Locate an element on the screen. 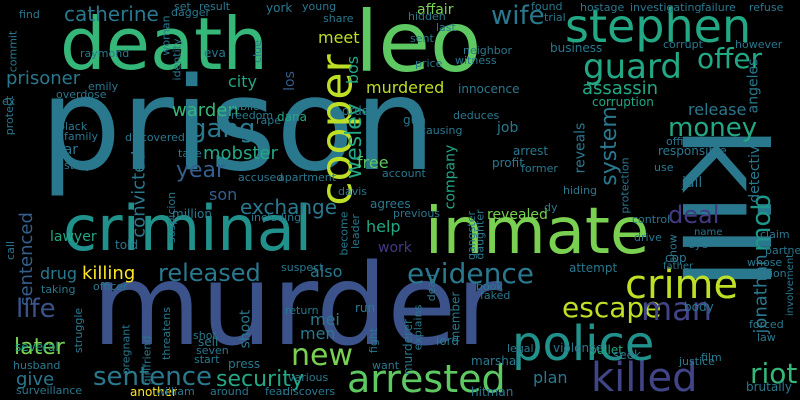  word: share is located at coordinates (338, 18).